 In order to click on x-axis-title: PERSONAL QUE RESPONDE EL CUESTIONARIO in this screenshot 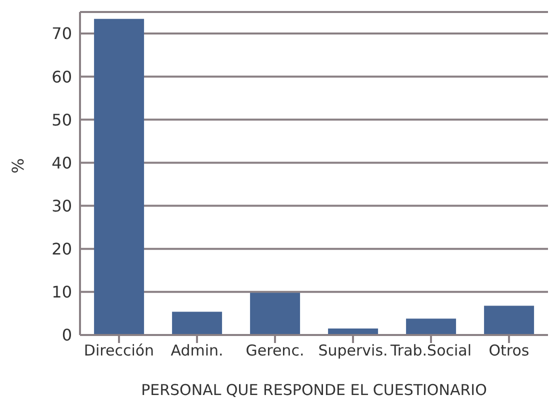, I will do `click(314, 390)`.